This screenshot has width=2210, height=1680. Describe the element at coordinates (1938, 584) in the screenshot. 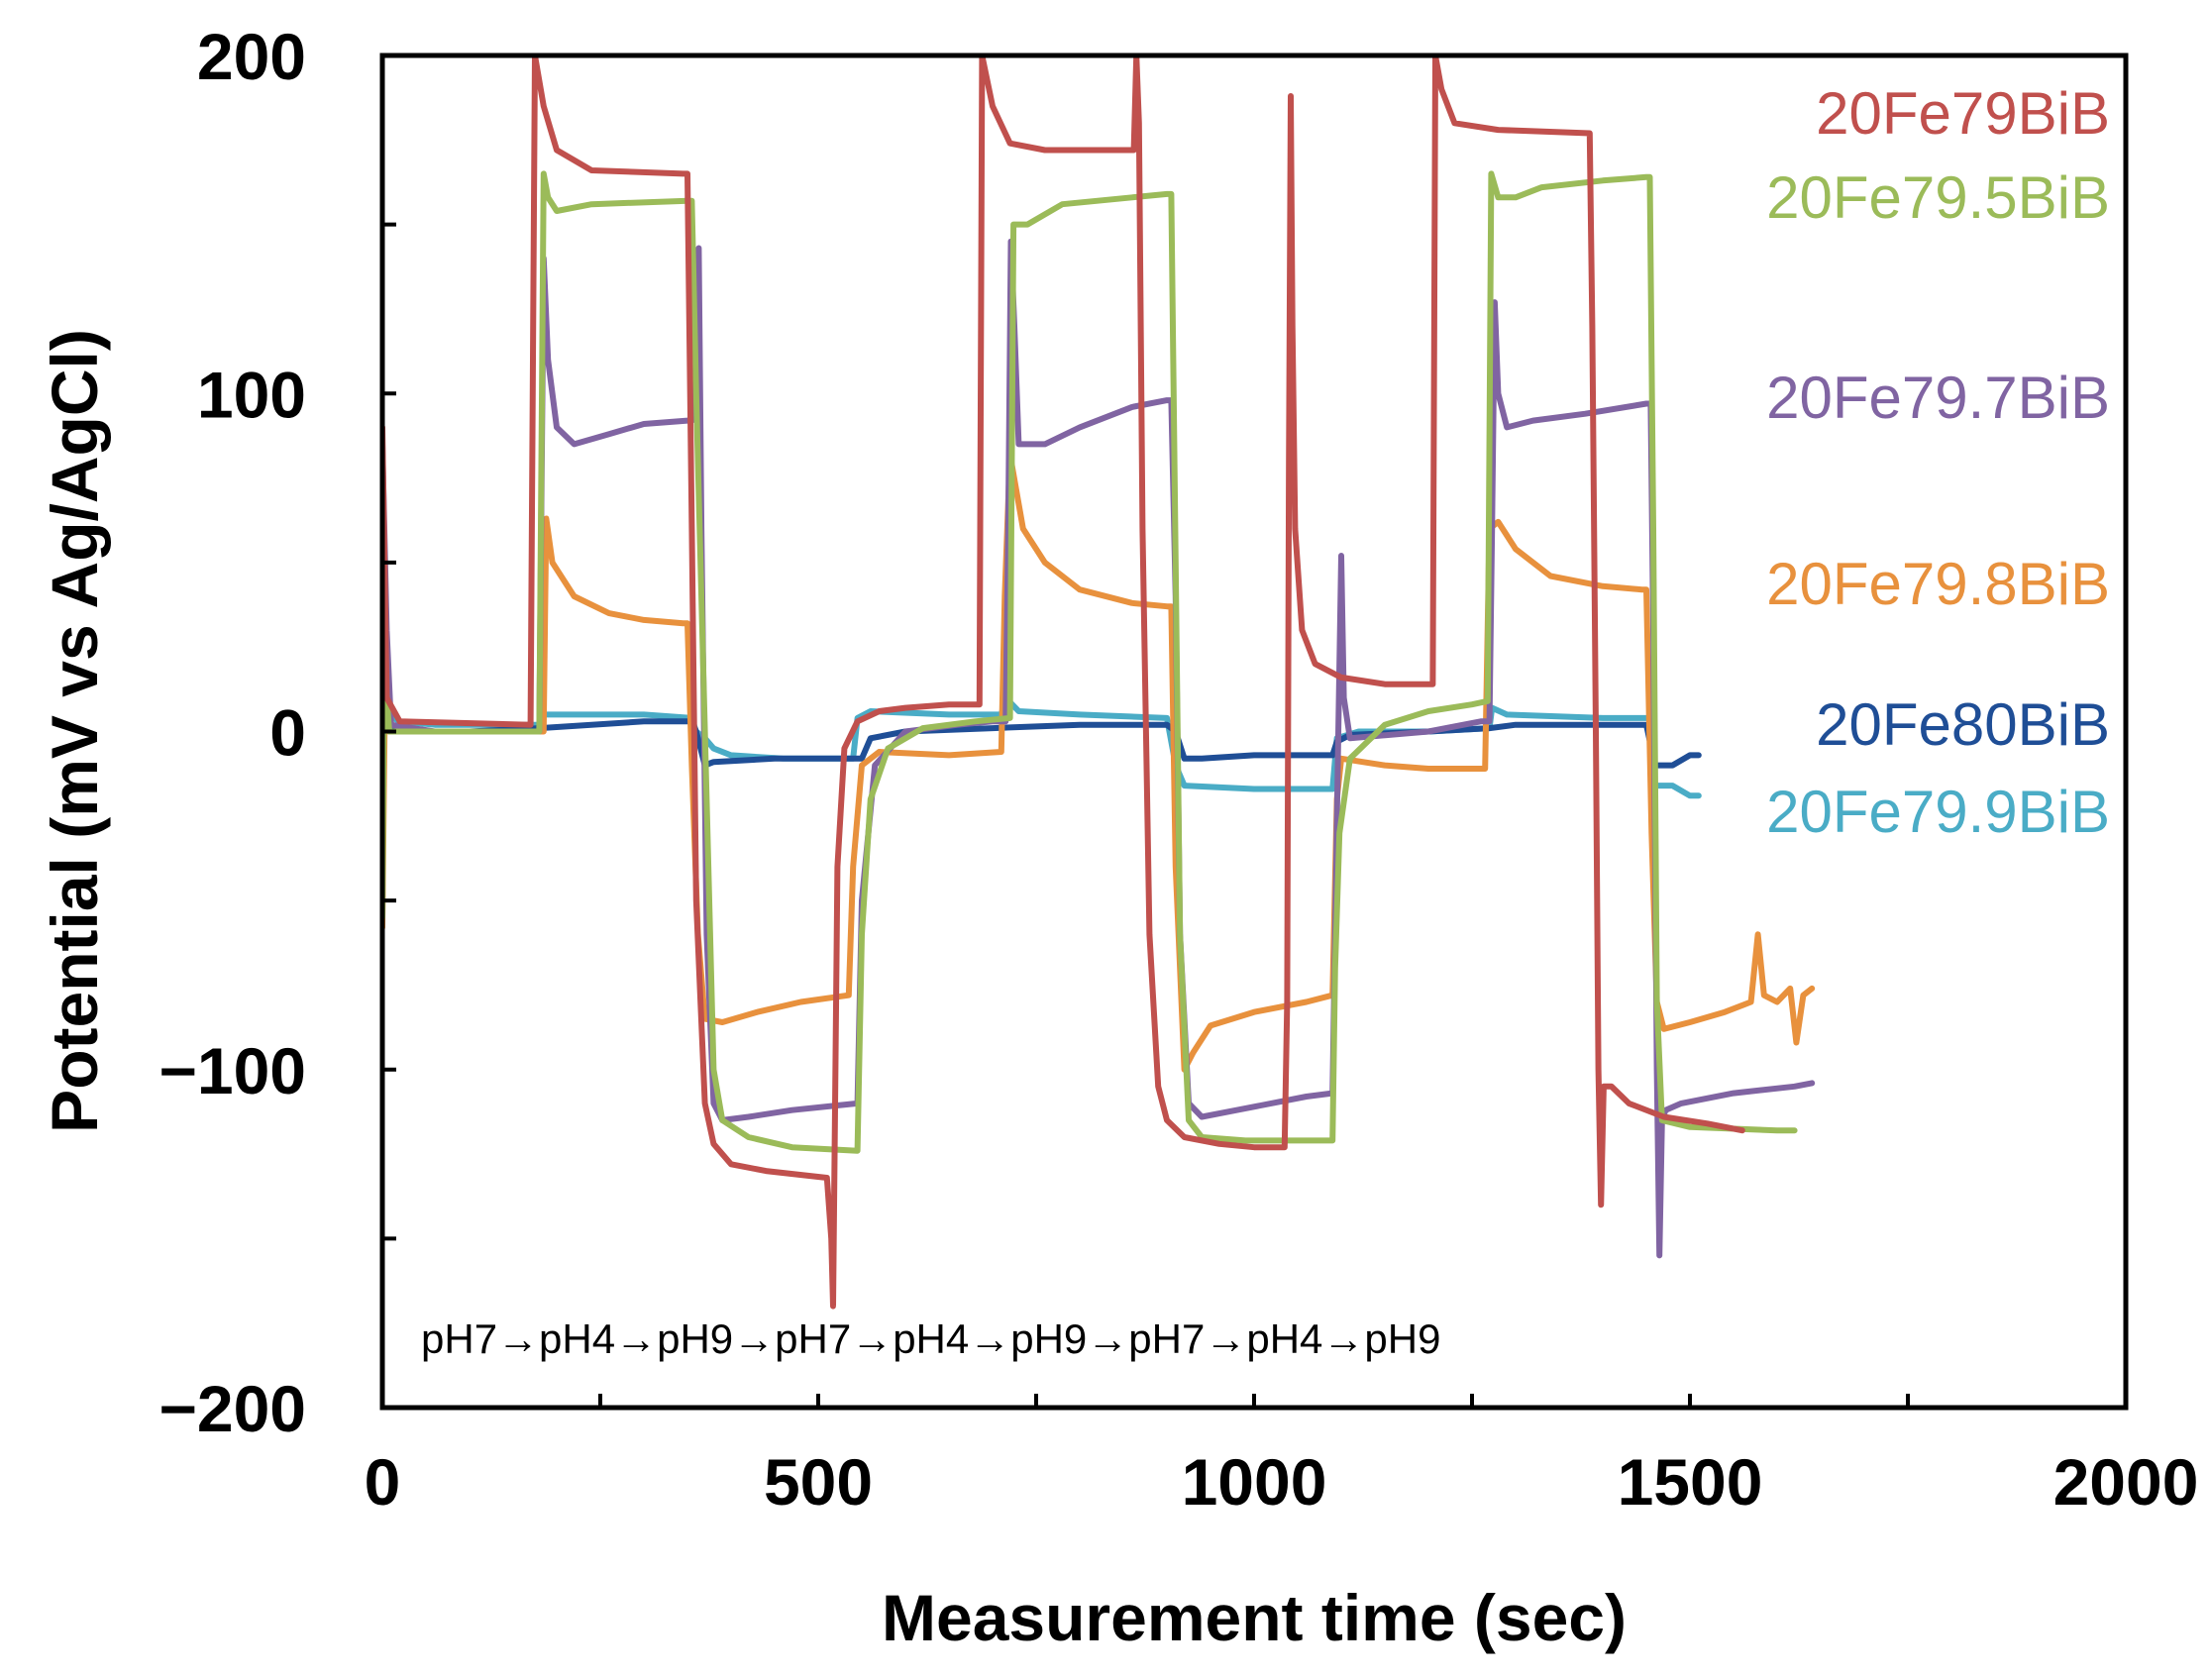

I see `legend-label-20Fe79.8BiB: 20Fe79.8BiB` at that location.